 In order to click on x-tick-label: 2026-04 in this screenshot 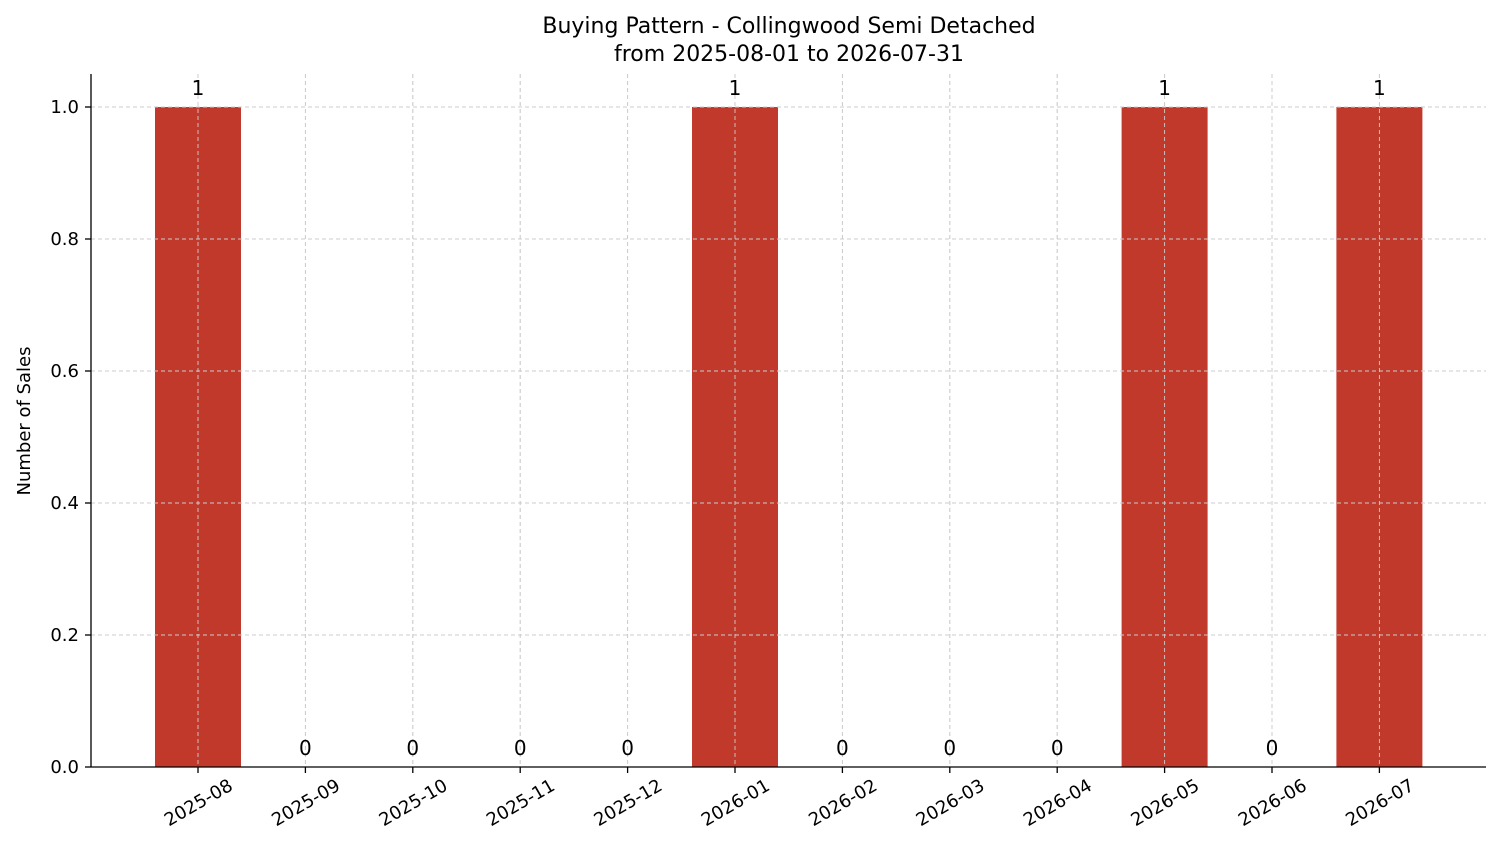, I will do `click(1058, 803)`.